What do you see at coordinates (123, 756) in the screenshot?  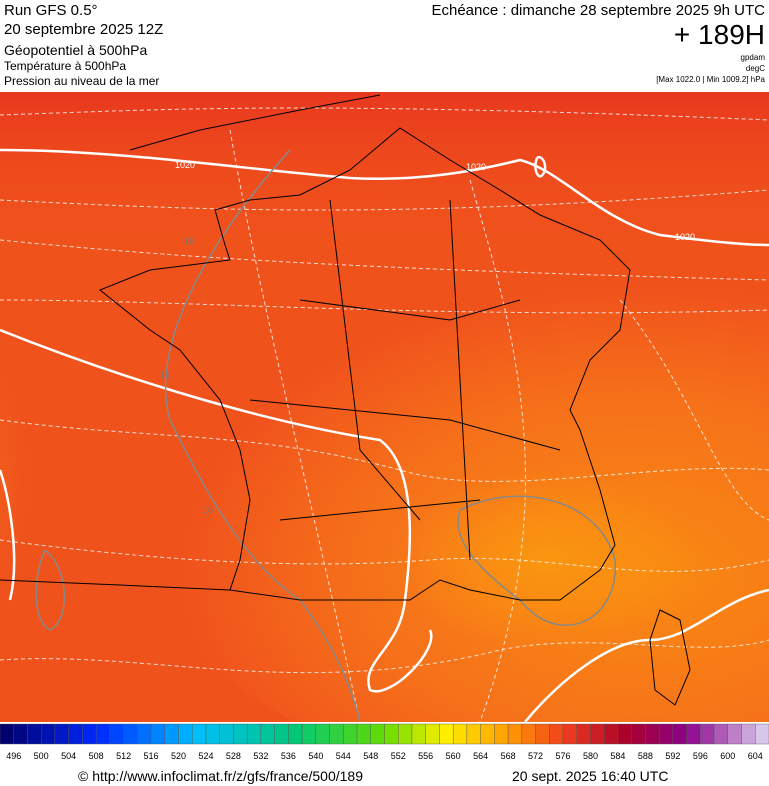 I see `colorbar-label: 512` at bounding box center [123, 756].